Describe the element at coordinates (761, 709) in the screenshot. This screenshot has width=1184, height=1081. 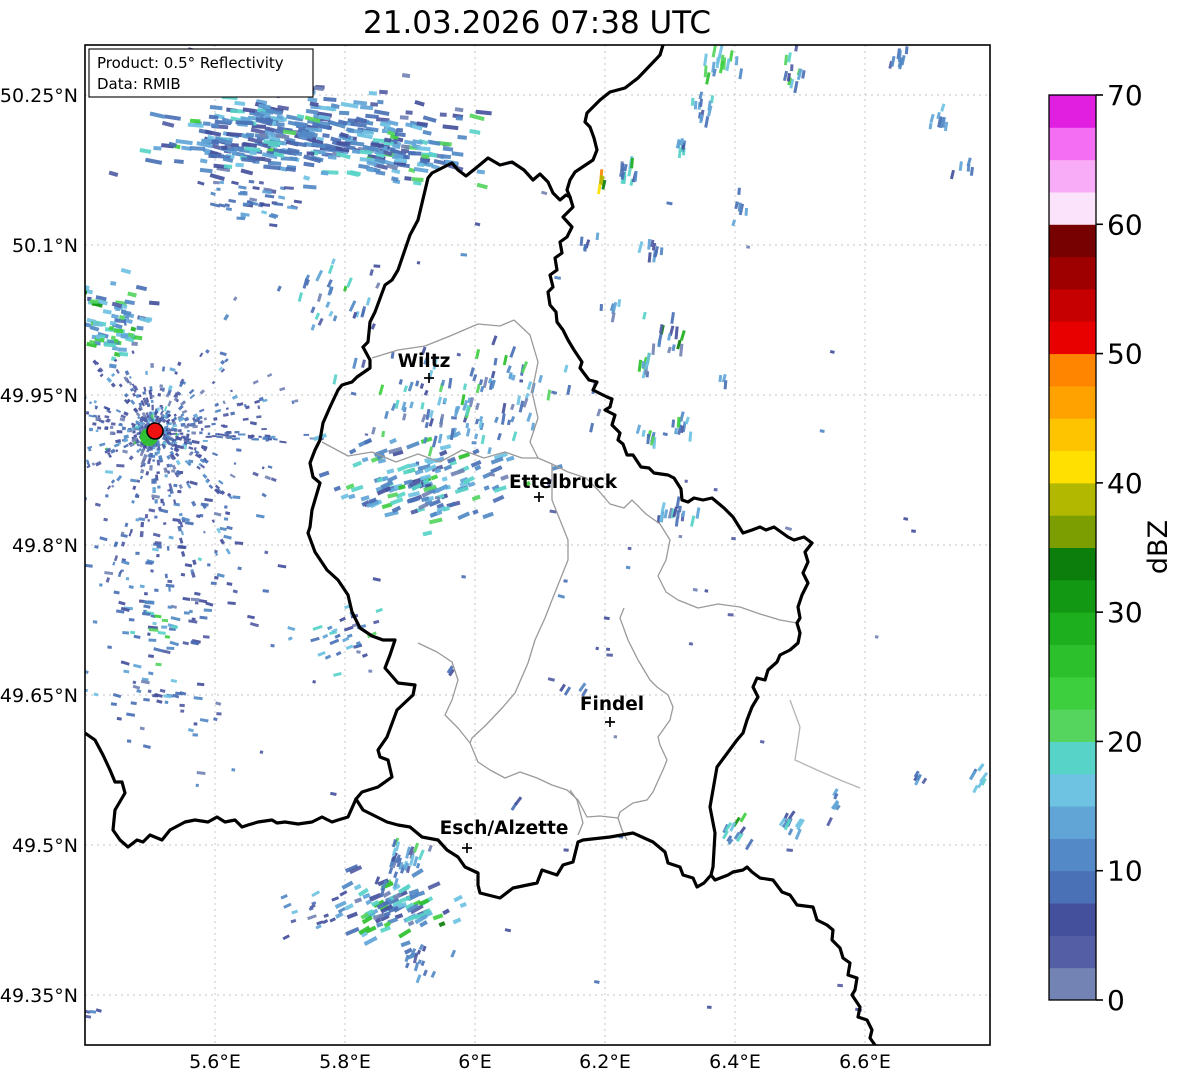
I see `country-border` at that location.